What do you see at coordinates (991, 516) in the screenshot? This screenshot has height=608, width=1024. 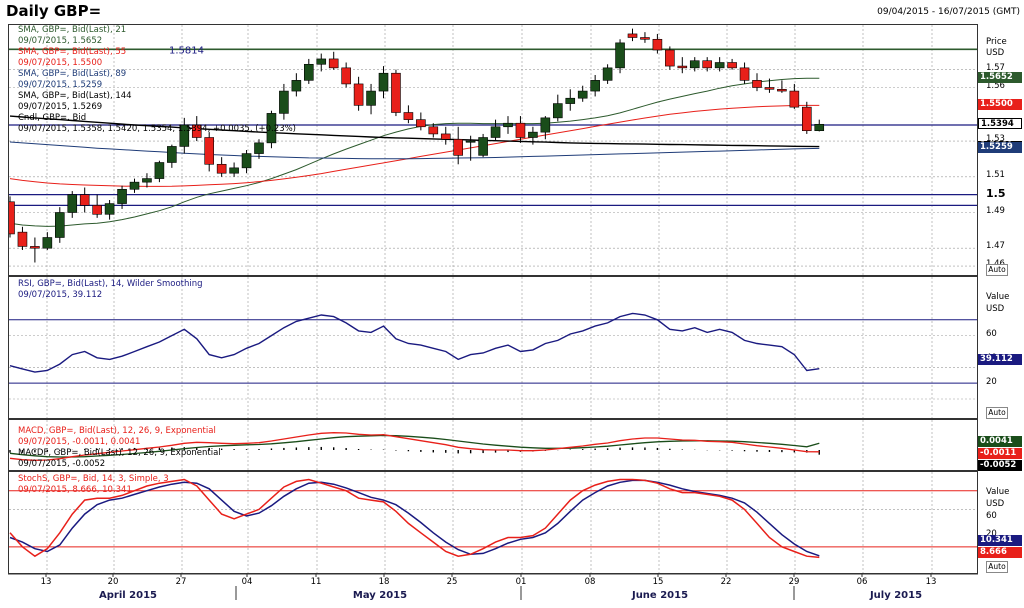 I see `stoch-tick-60: 60` at bounding box center [991, 516].